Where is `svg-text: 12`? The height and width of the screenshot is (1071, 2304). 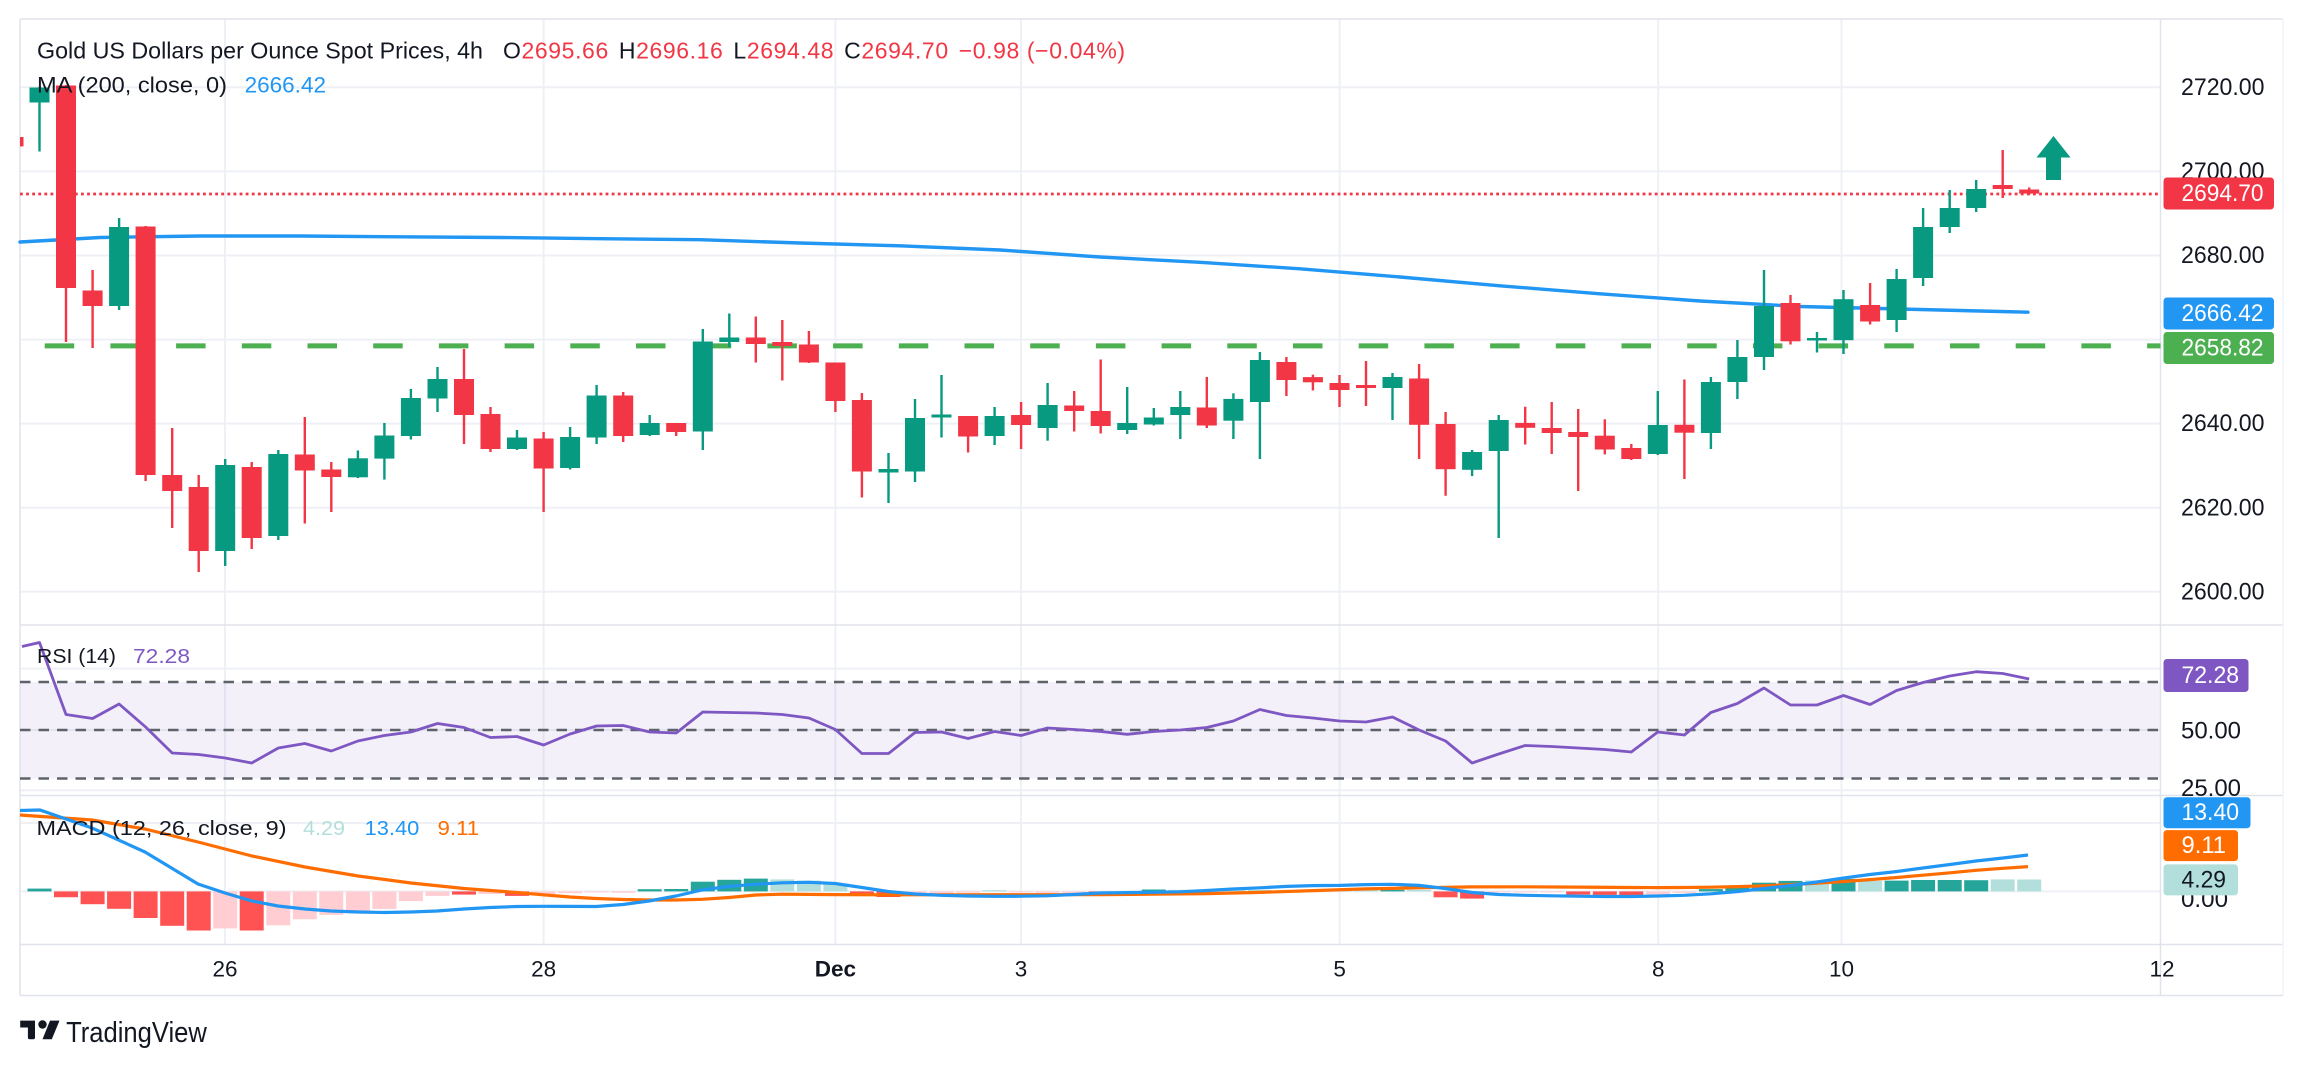
svg-text: 12 is located at coordinates (2161, 969).